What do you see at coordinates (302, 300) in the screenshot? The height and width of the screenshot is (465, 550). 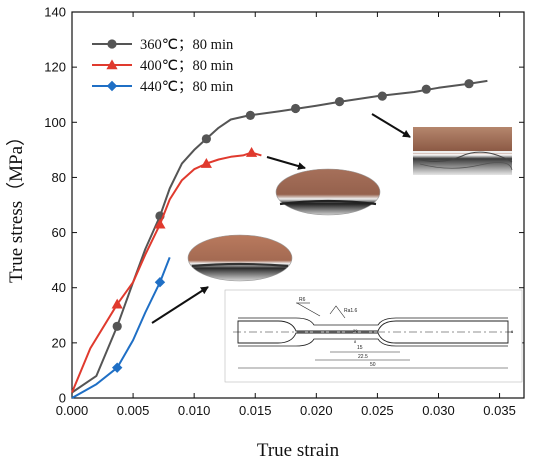 I see `svg-text: R6` at bounding box center [302, 300].